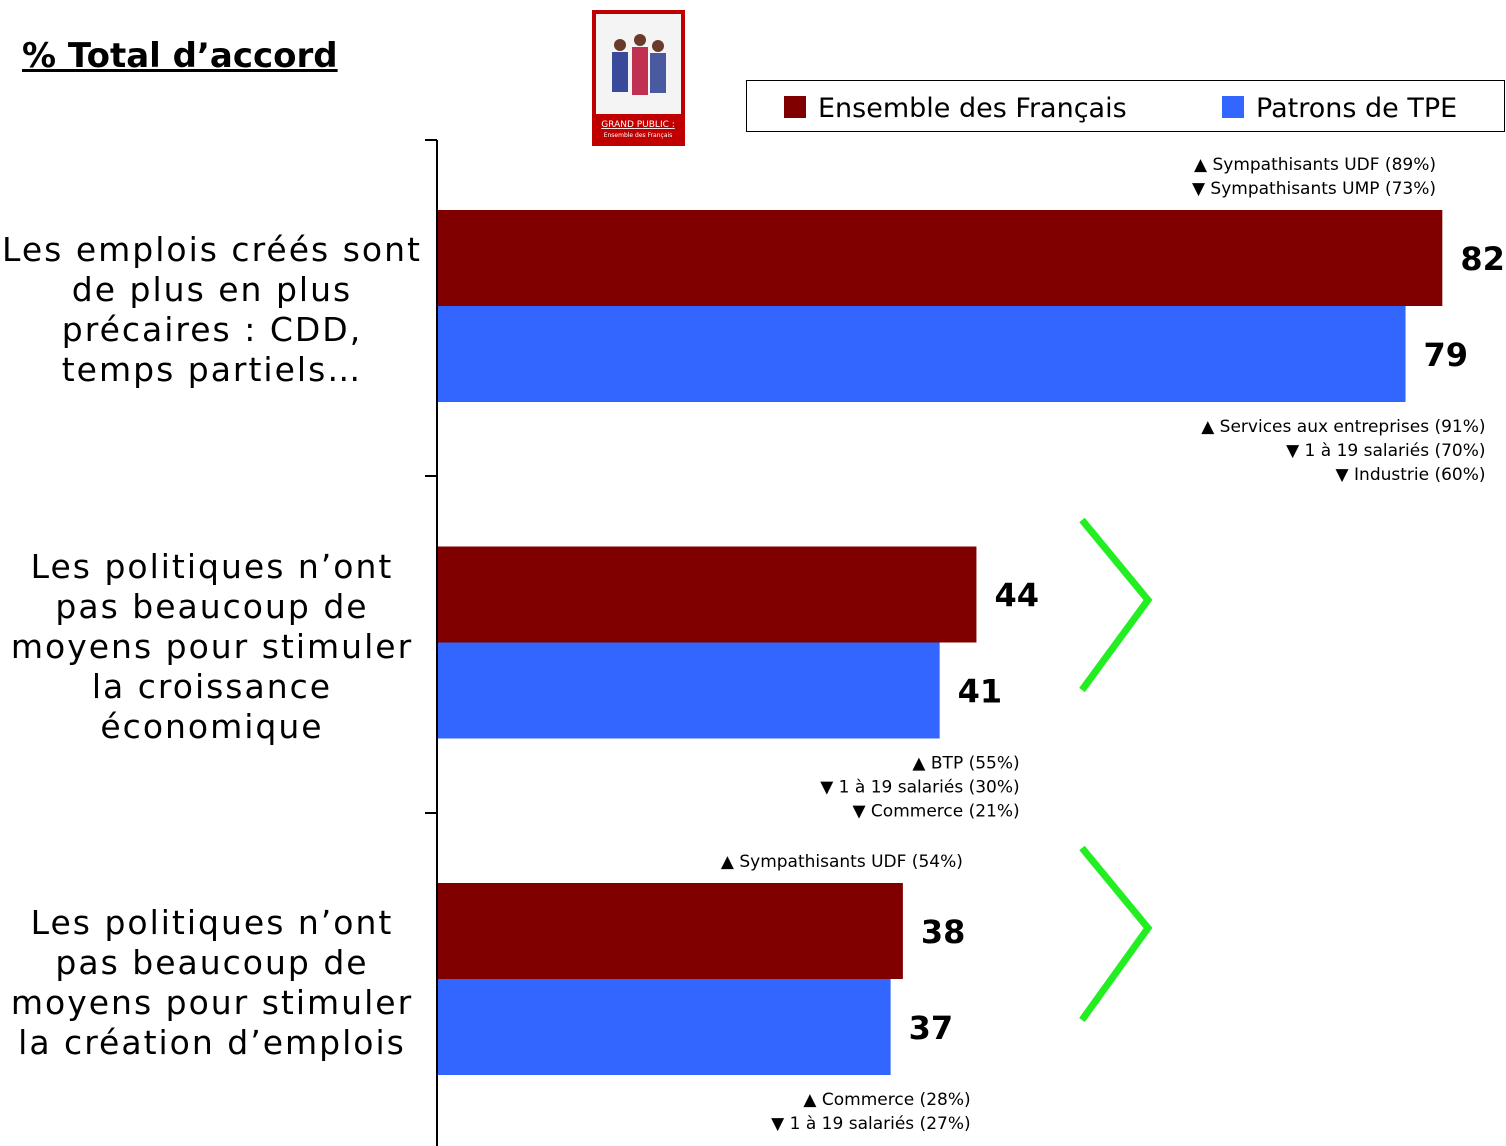 The height and width of the screenshot is (1146, 1506). What do you see at coordinates (842, 862) in the screenshot?
I see `annotation: ▲ Sympathisants UDF (54%)` at bounding box center [842, 862].